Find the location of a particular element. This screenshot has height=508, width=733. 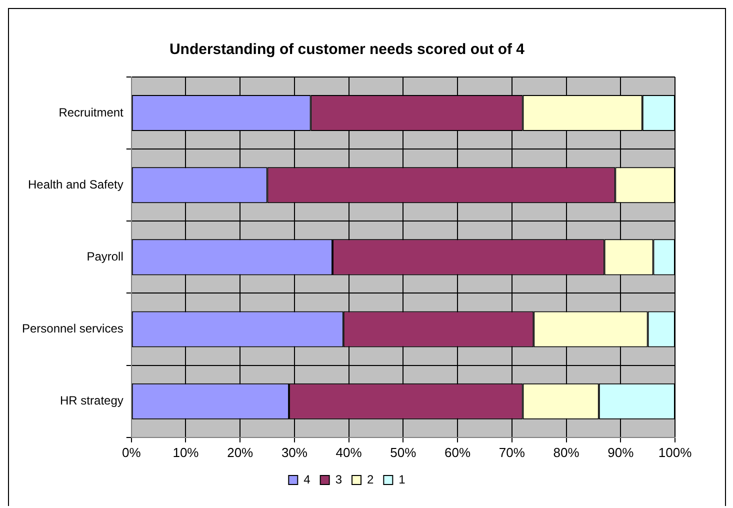

x-tick-label: 10% is located at coordinates (186, 452).